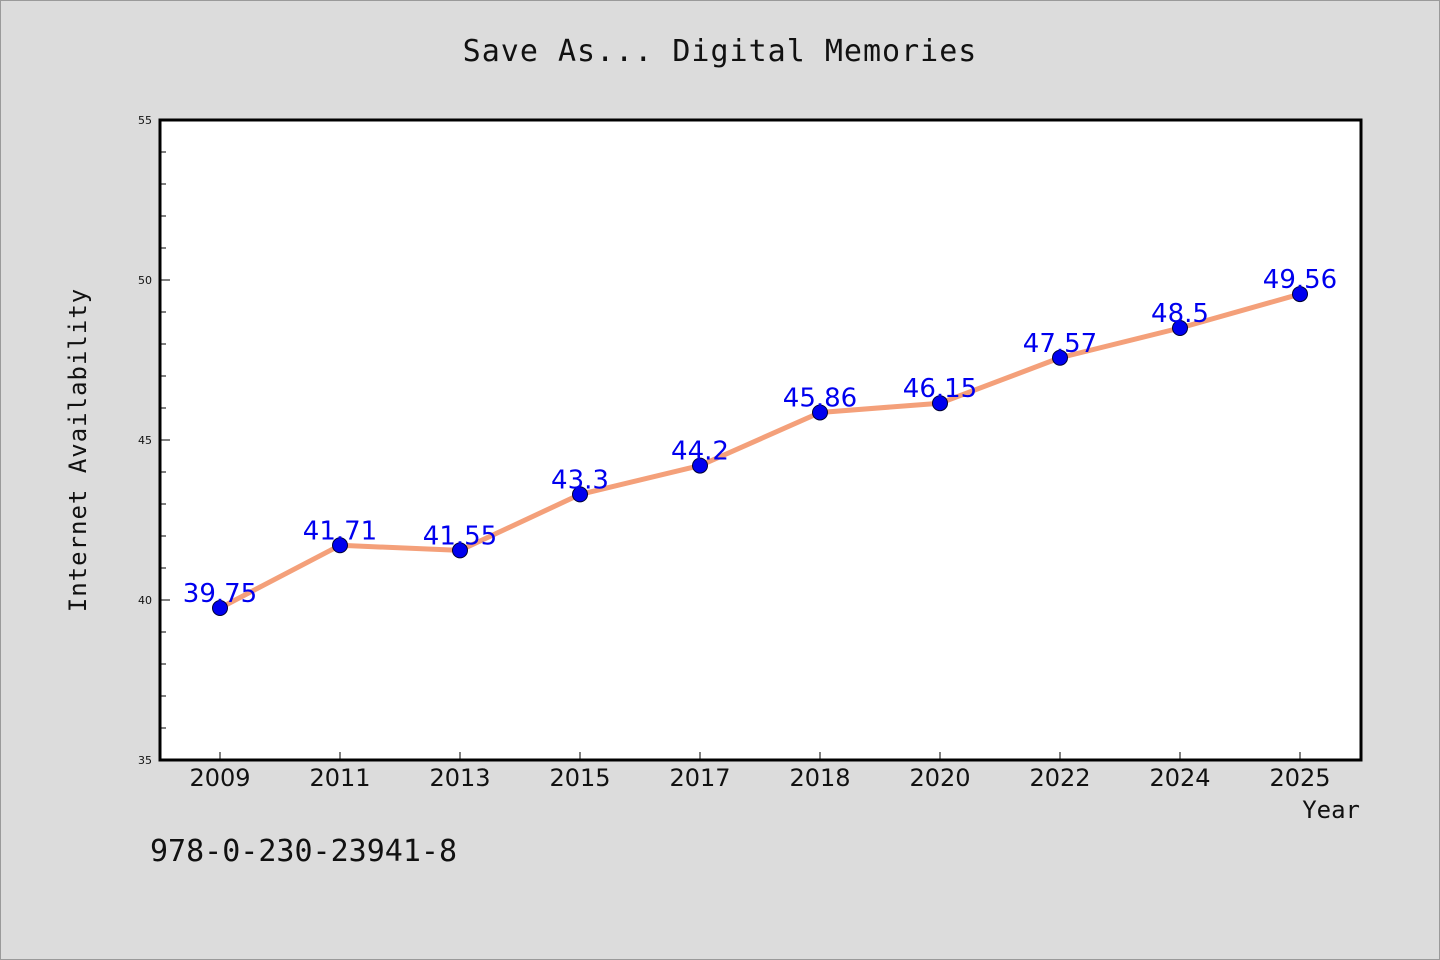 This screenshot has width=1440, height=960. I want to click on x-tick-label: 2025, so click(1299, 778).